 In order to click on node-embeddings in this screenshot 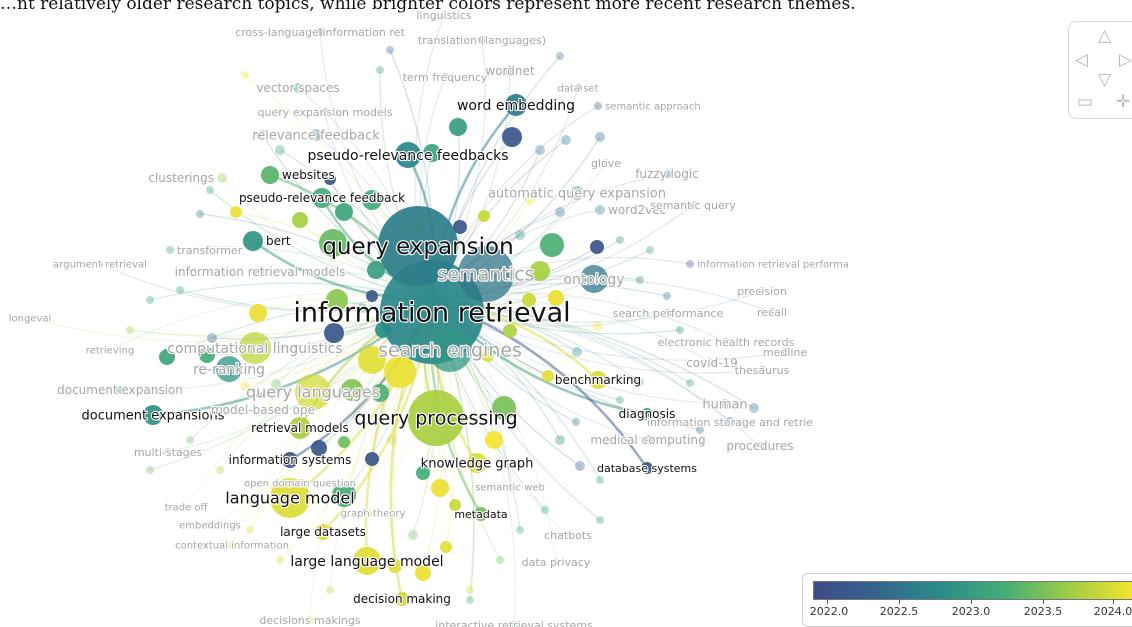, I will do `click(210, 525)`.